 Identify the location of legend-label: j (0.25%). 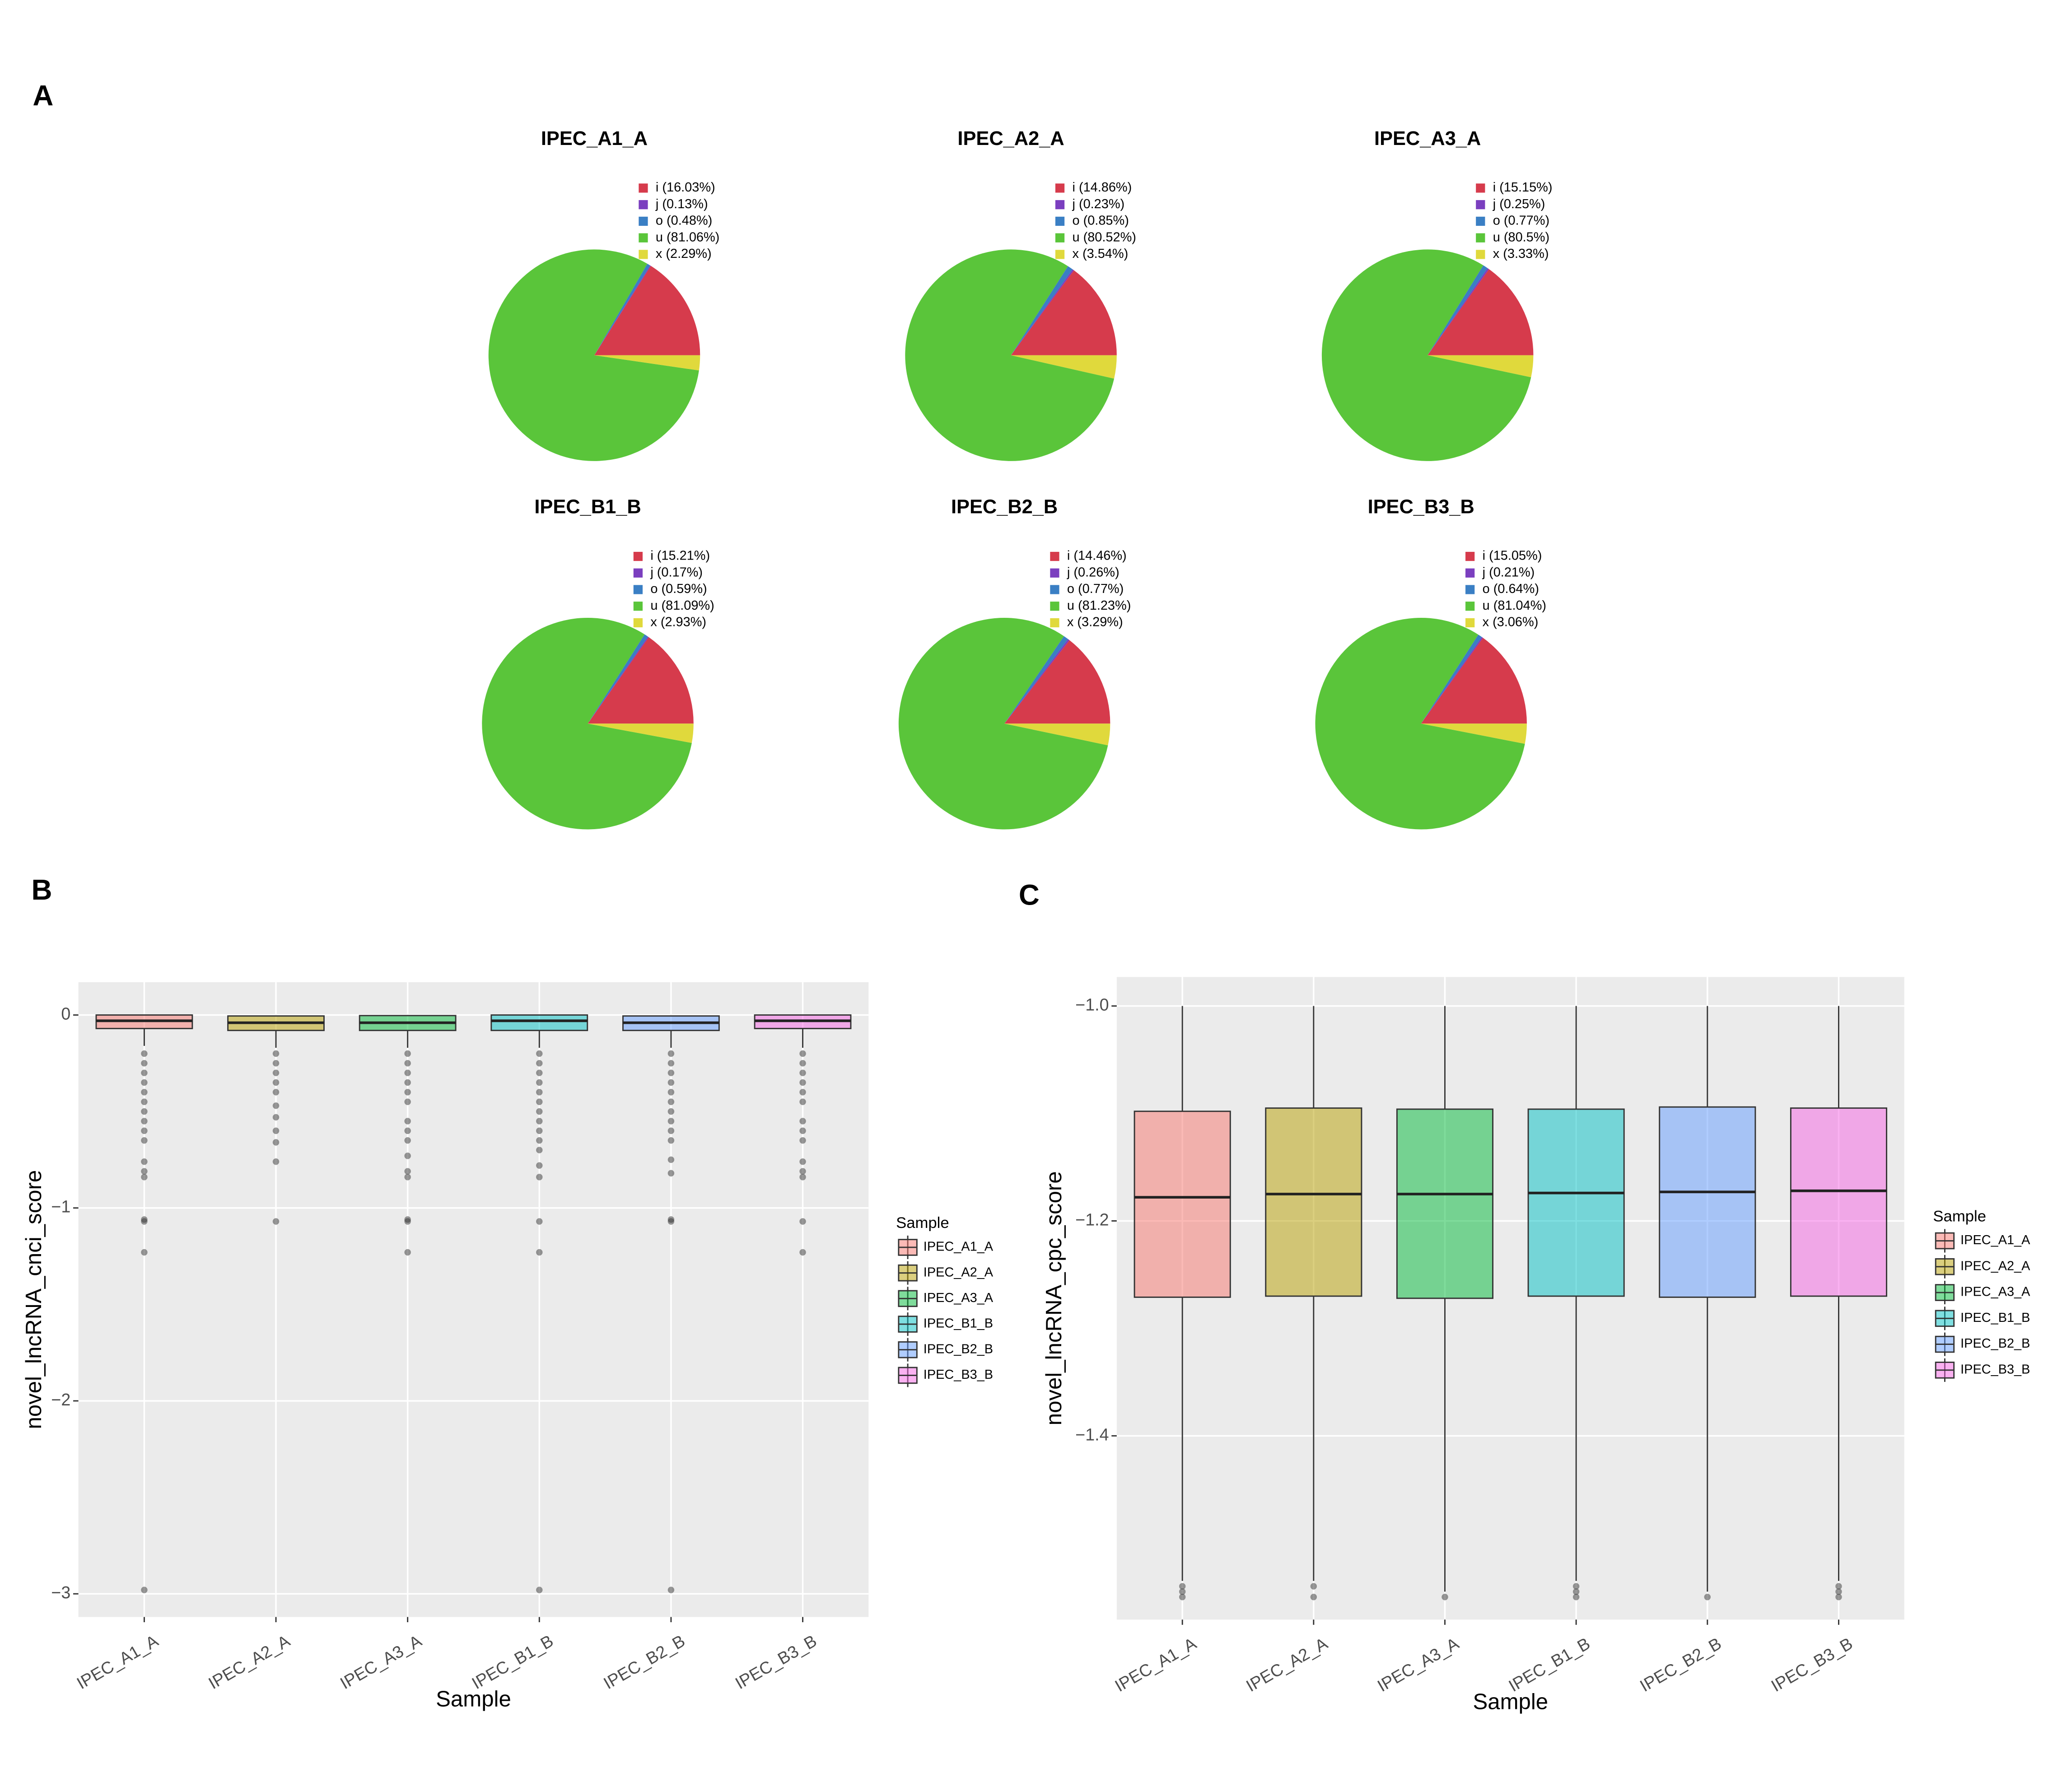
(1519, 204).